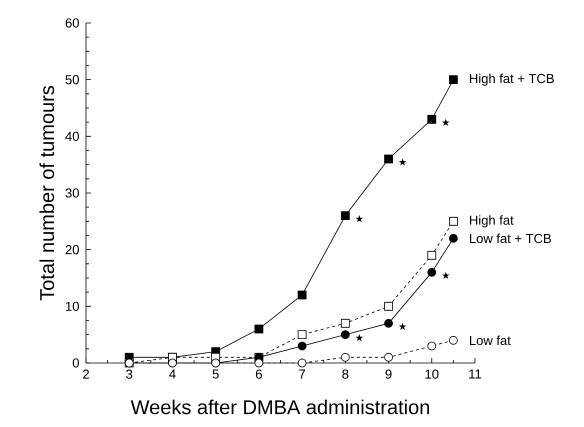  What do you see at coordinates (129, 374) in the screenshot?
I see `x-tick-label: 3` at bounding box center [129, 374].